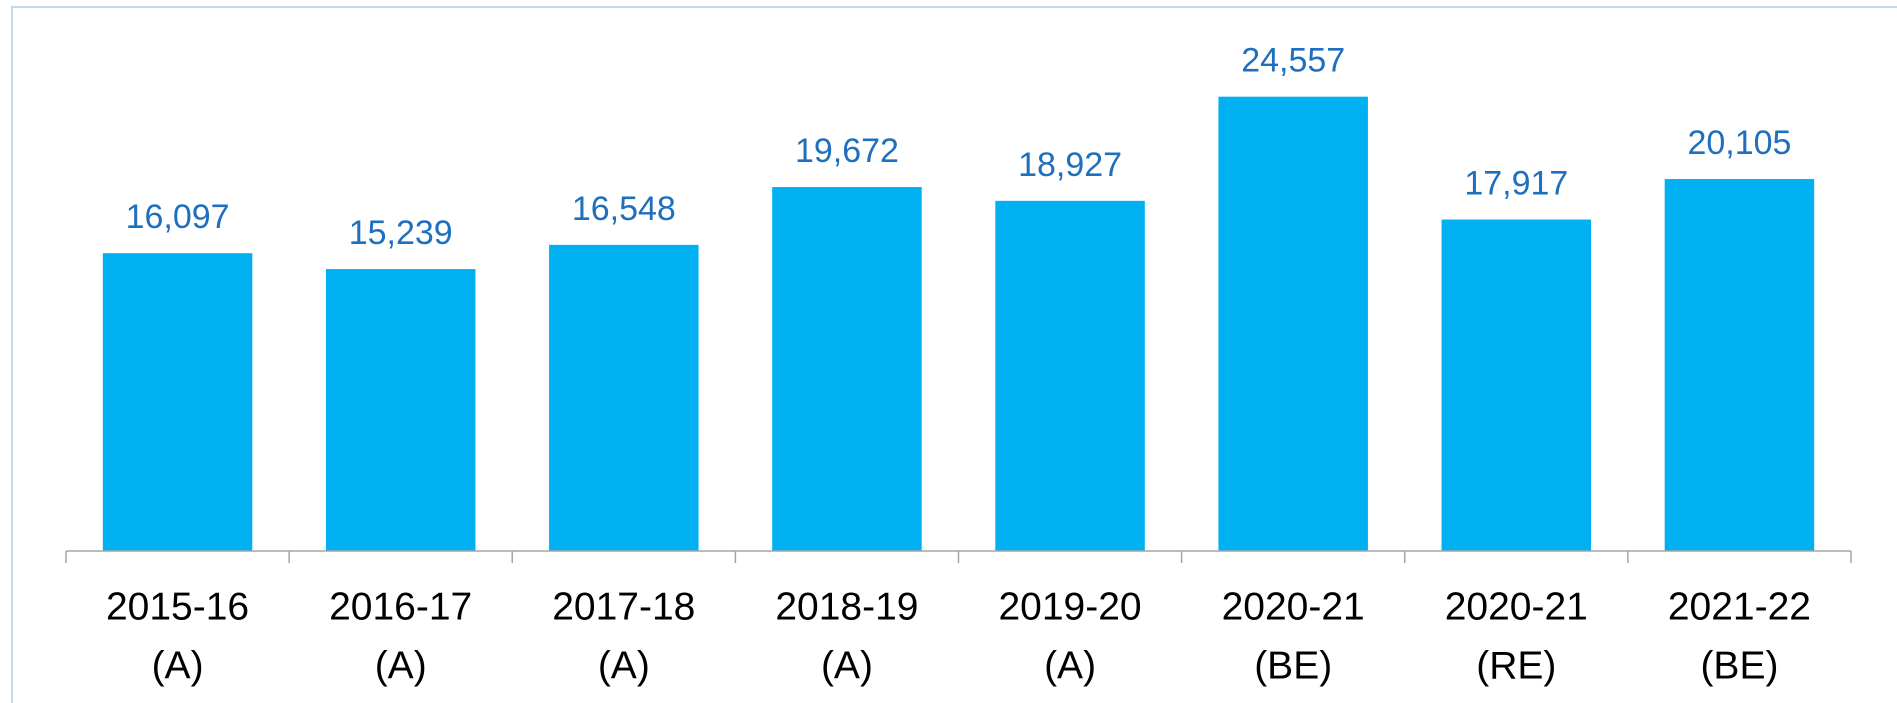  What do you see at coordinates (847, 151) in the screenshot?
I see `data-label: 19,672` at bounding box center [847, 151].